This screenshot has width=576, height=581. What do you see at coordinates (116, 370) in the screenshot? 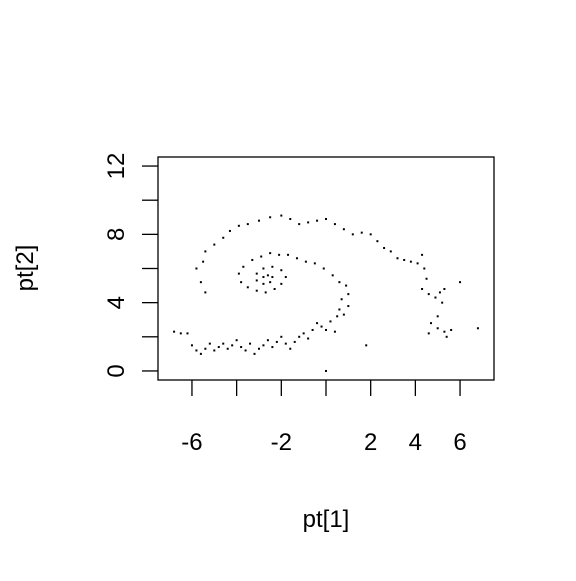
I see `y-tick-label: 0` at bounding box center [116, 370].